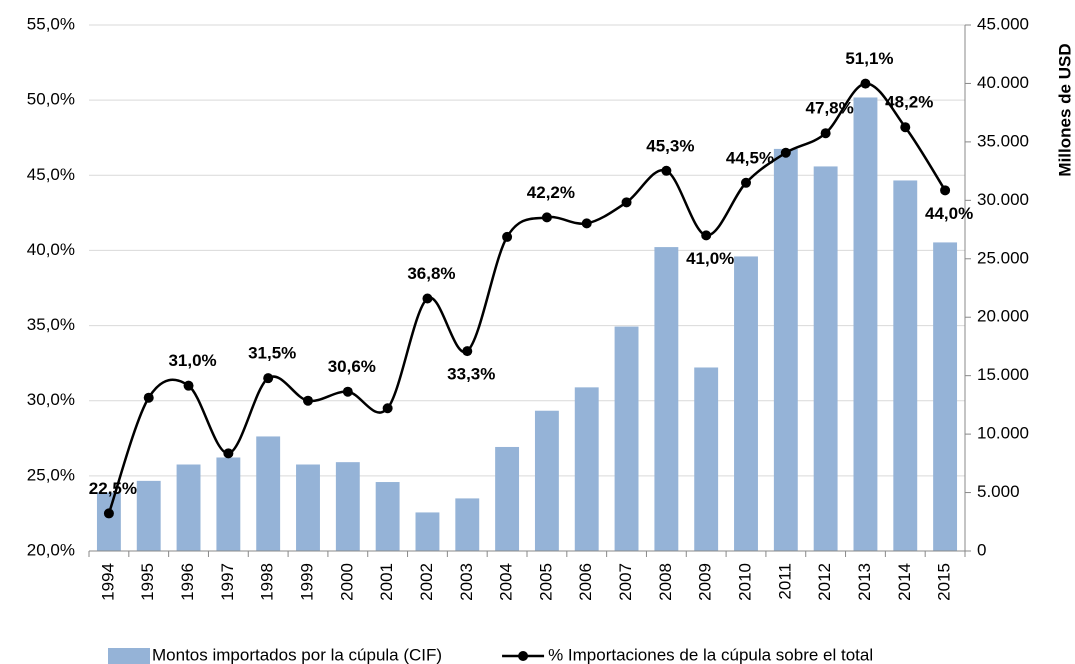 This screenshot has height=664, width=1075. Describe the element at coordinates (466, 582) in the screenshot. I see `x-tick-label: 2003` at that location.